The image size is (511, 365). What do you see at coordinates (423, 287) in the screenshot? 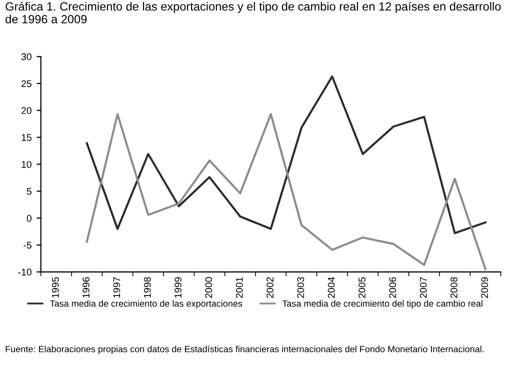
I see `x-tick-label: 2007` at bounding box center [423, 287].